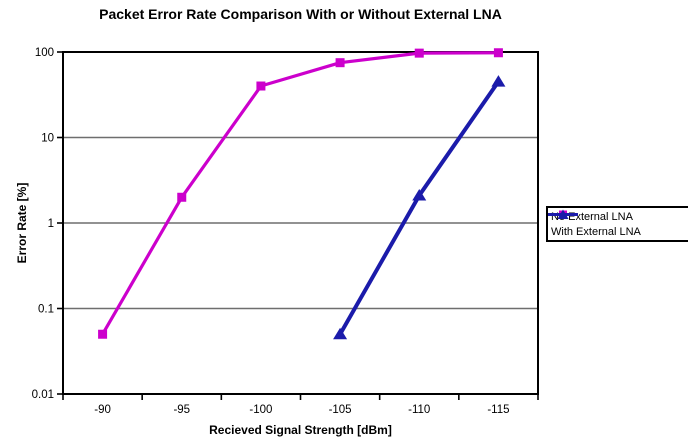 The width and height of the screenshot is (688, 446). What do you see at coordinates (419, 410) in the screenshot?
I see `x-tick-label: -110` at bounding box center [419, 410].